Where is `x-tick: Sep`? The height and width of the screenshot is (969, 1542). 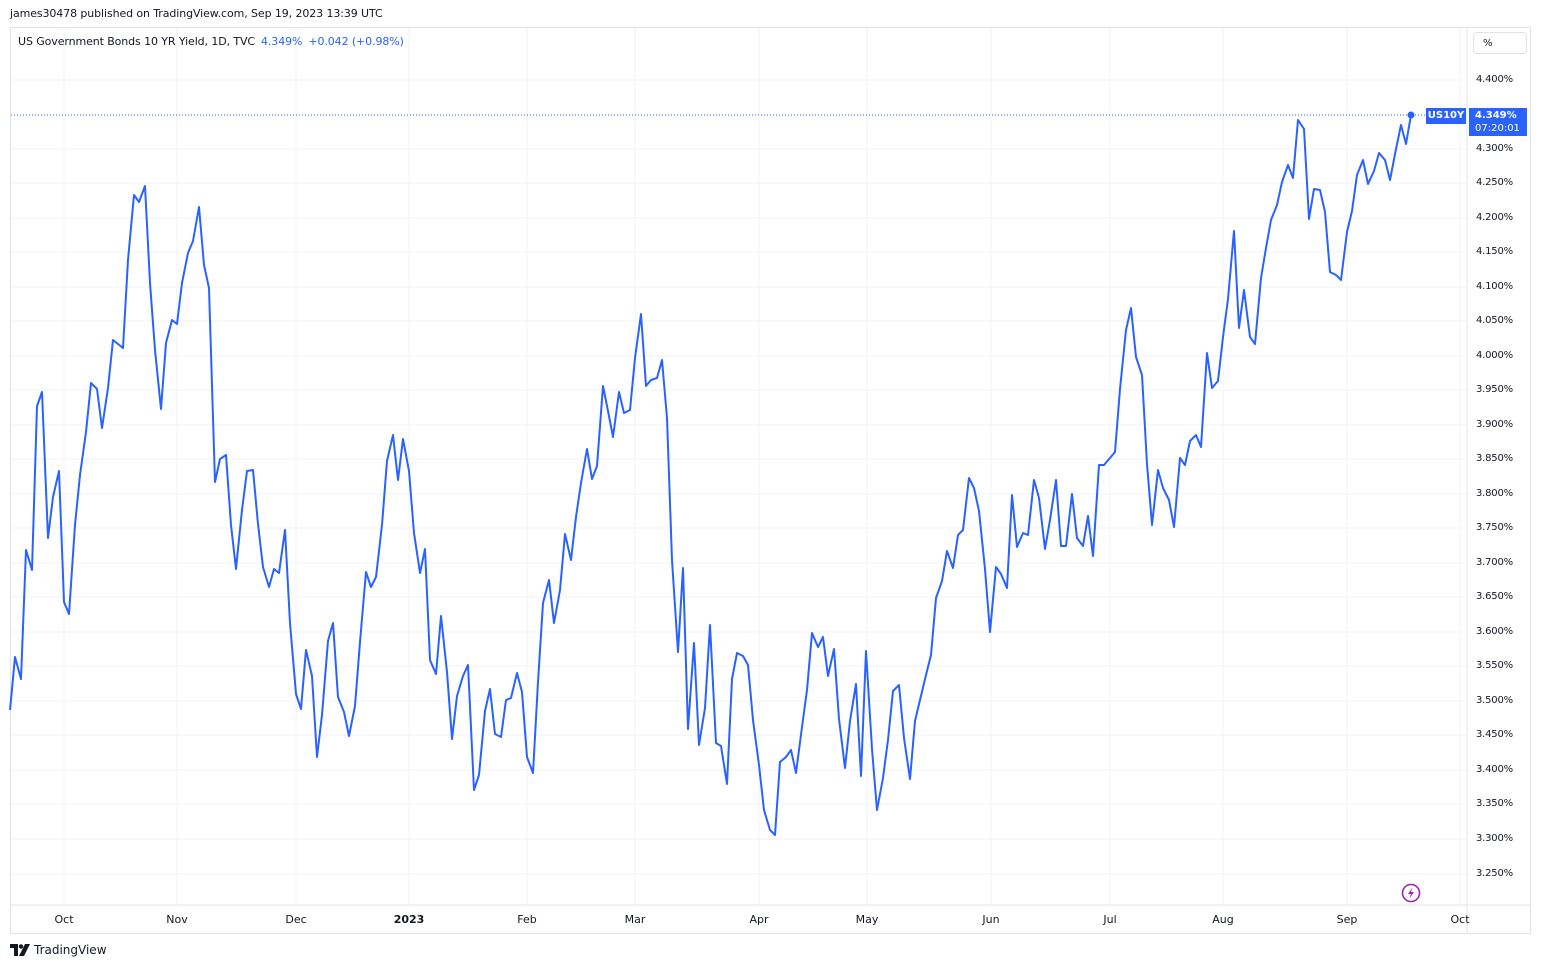
x-tick: Sep is located at coordinates (1347, 919).